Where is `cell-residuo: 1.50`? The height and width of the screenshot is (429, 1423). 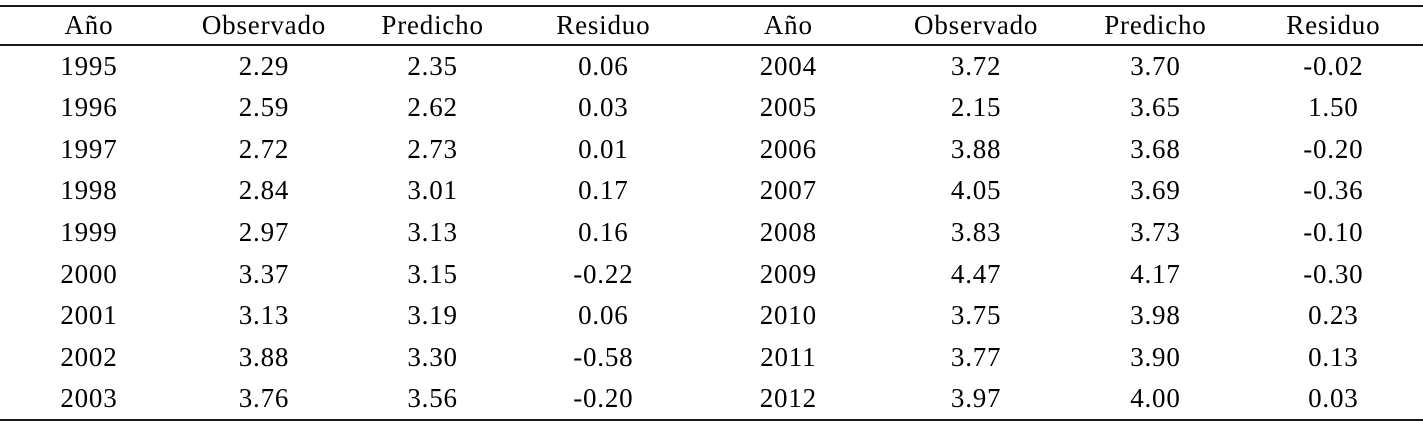 cell-residuo: 1.50 is located at coordinates (1333, 107).